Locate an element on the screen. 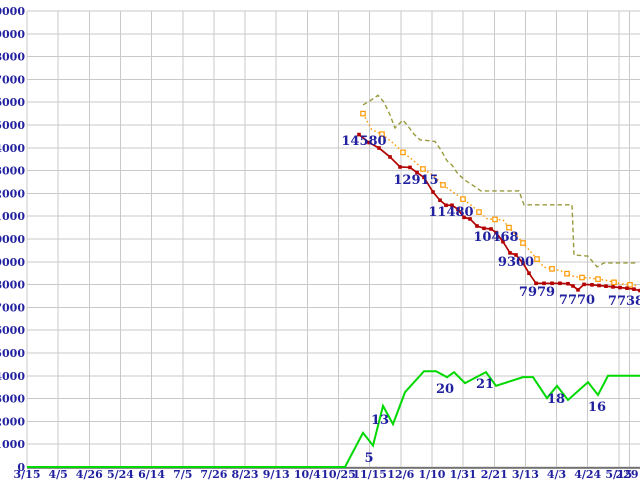 This screenshot has width=640, height=480. y-tick-label: 18000 is located at coordinates (12, 57).